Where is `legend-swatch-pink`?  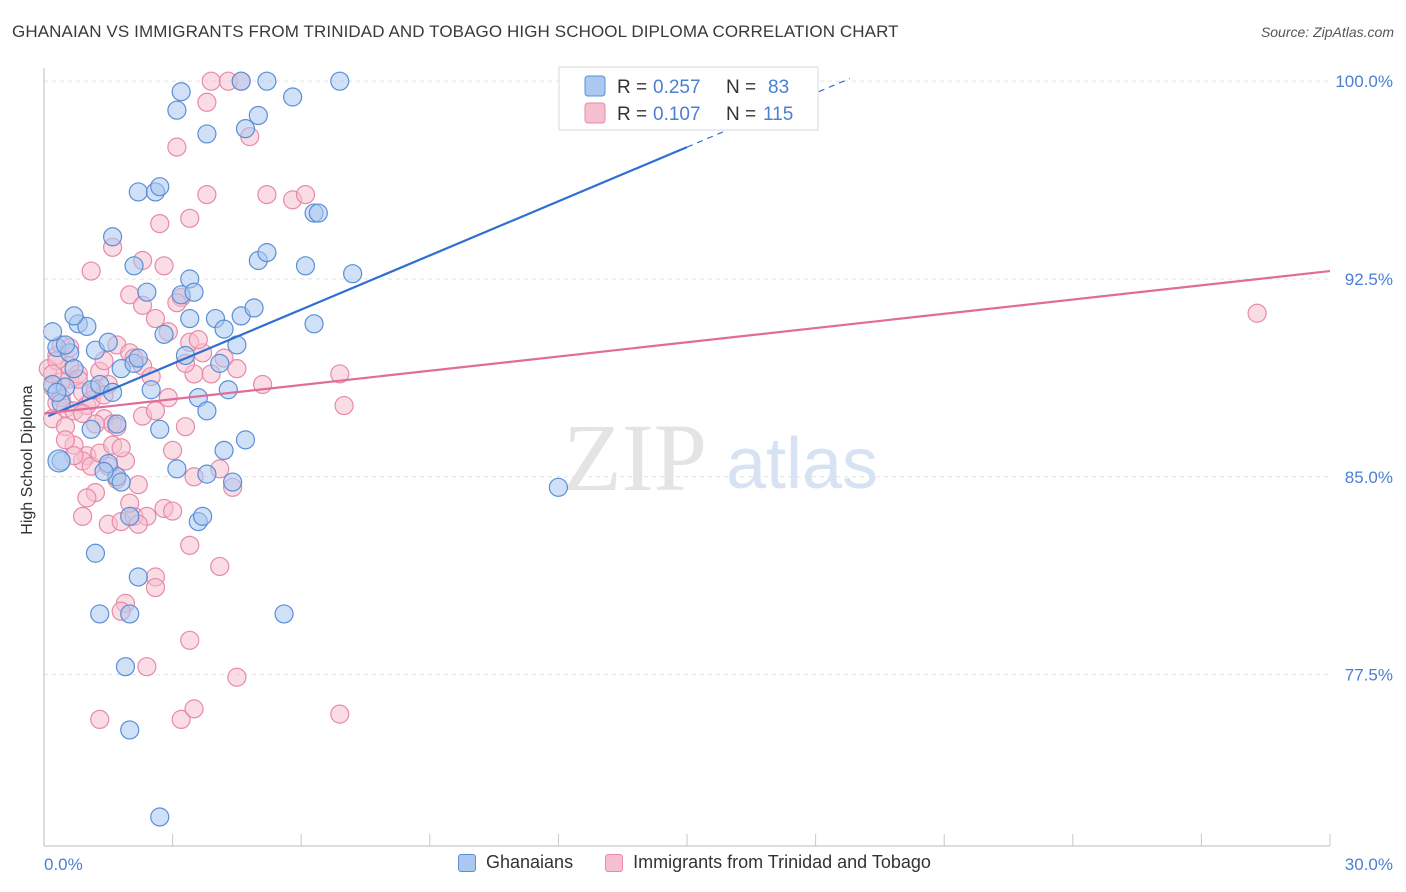 legend-swatch-pink is located at coordinates (614, 862).